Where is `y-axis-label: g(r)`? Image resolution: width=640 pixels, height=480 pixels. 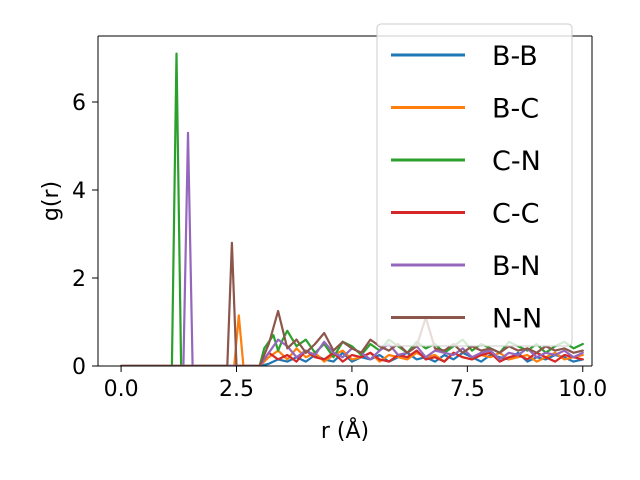 y-axis-label: g(r) is located at coordinates (51, 201).